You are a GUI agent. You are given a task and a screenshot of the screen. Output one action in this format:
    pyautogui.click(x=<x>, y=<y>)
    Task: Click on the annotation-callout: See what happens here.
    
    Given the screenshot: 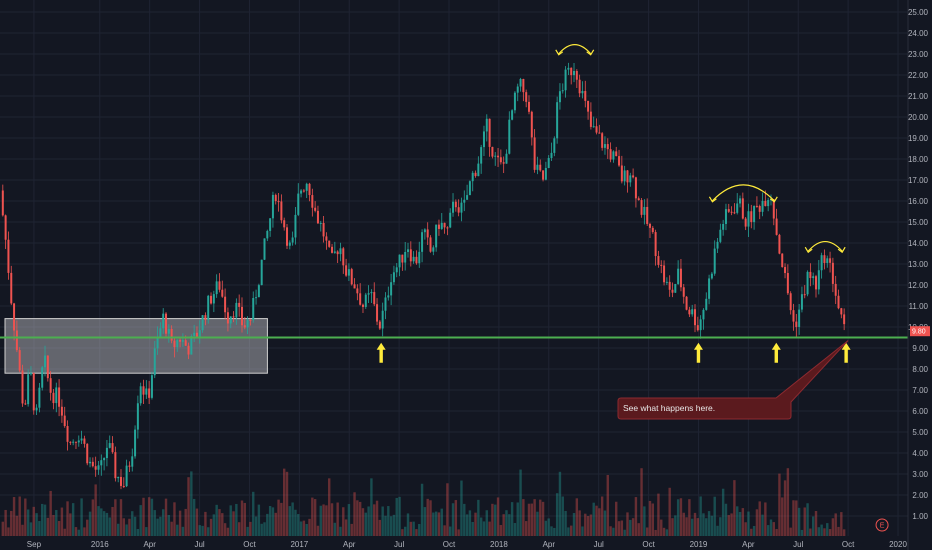 What is the action you would take?
    pyautogui.click(x=733, y=380)
    